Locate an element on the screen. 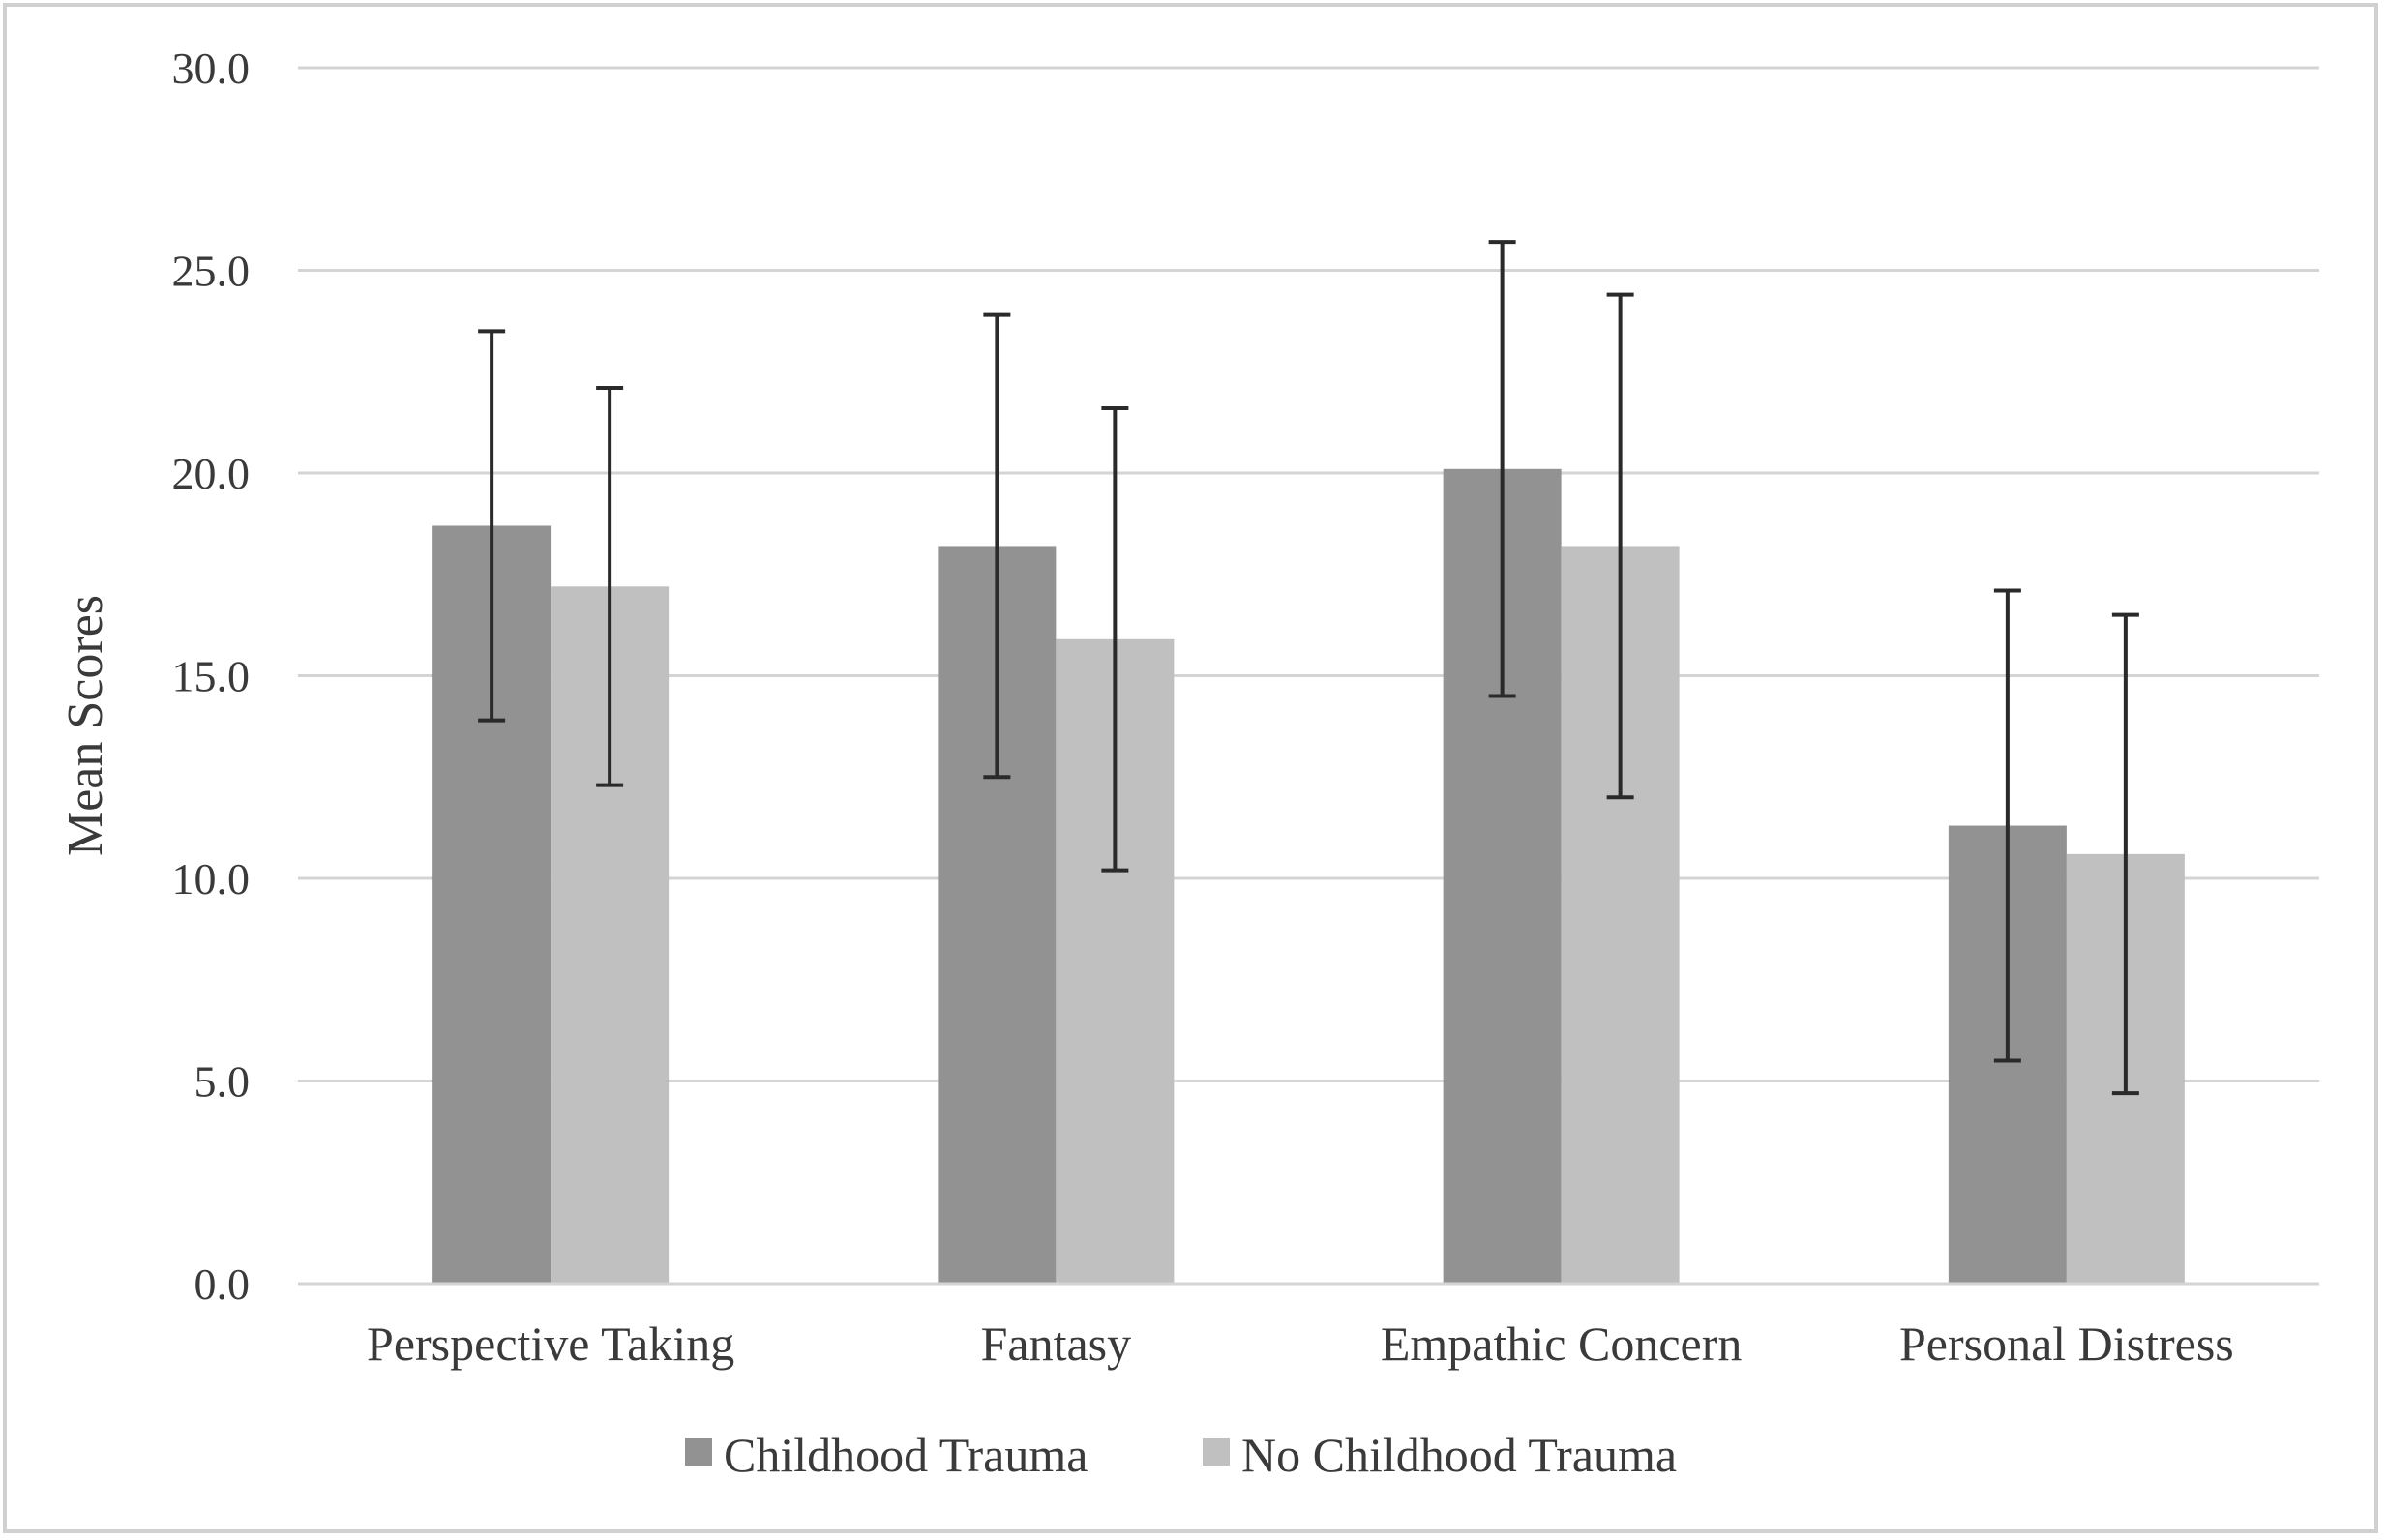 The image size is (2385, 1540). y-tick-label: 5.0 is located at coordinates (222, 1082).